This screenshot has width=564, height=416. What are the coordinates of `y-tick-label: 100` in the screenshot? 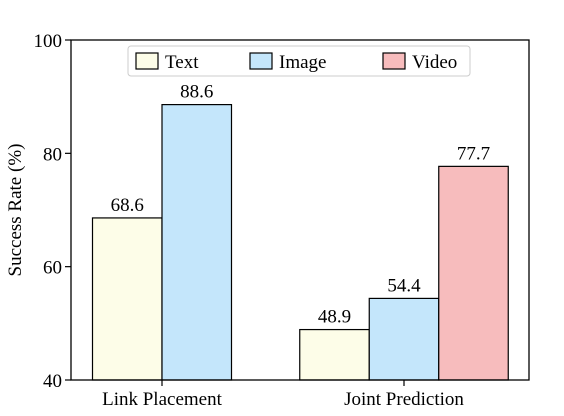 It's located at (48, 41).